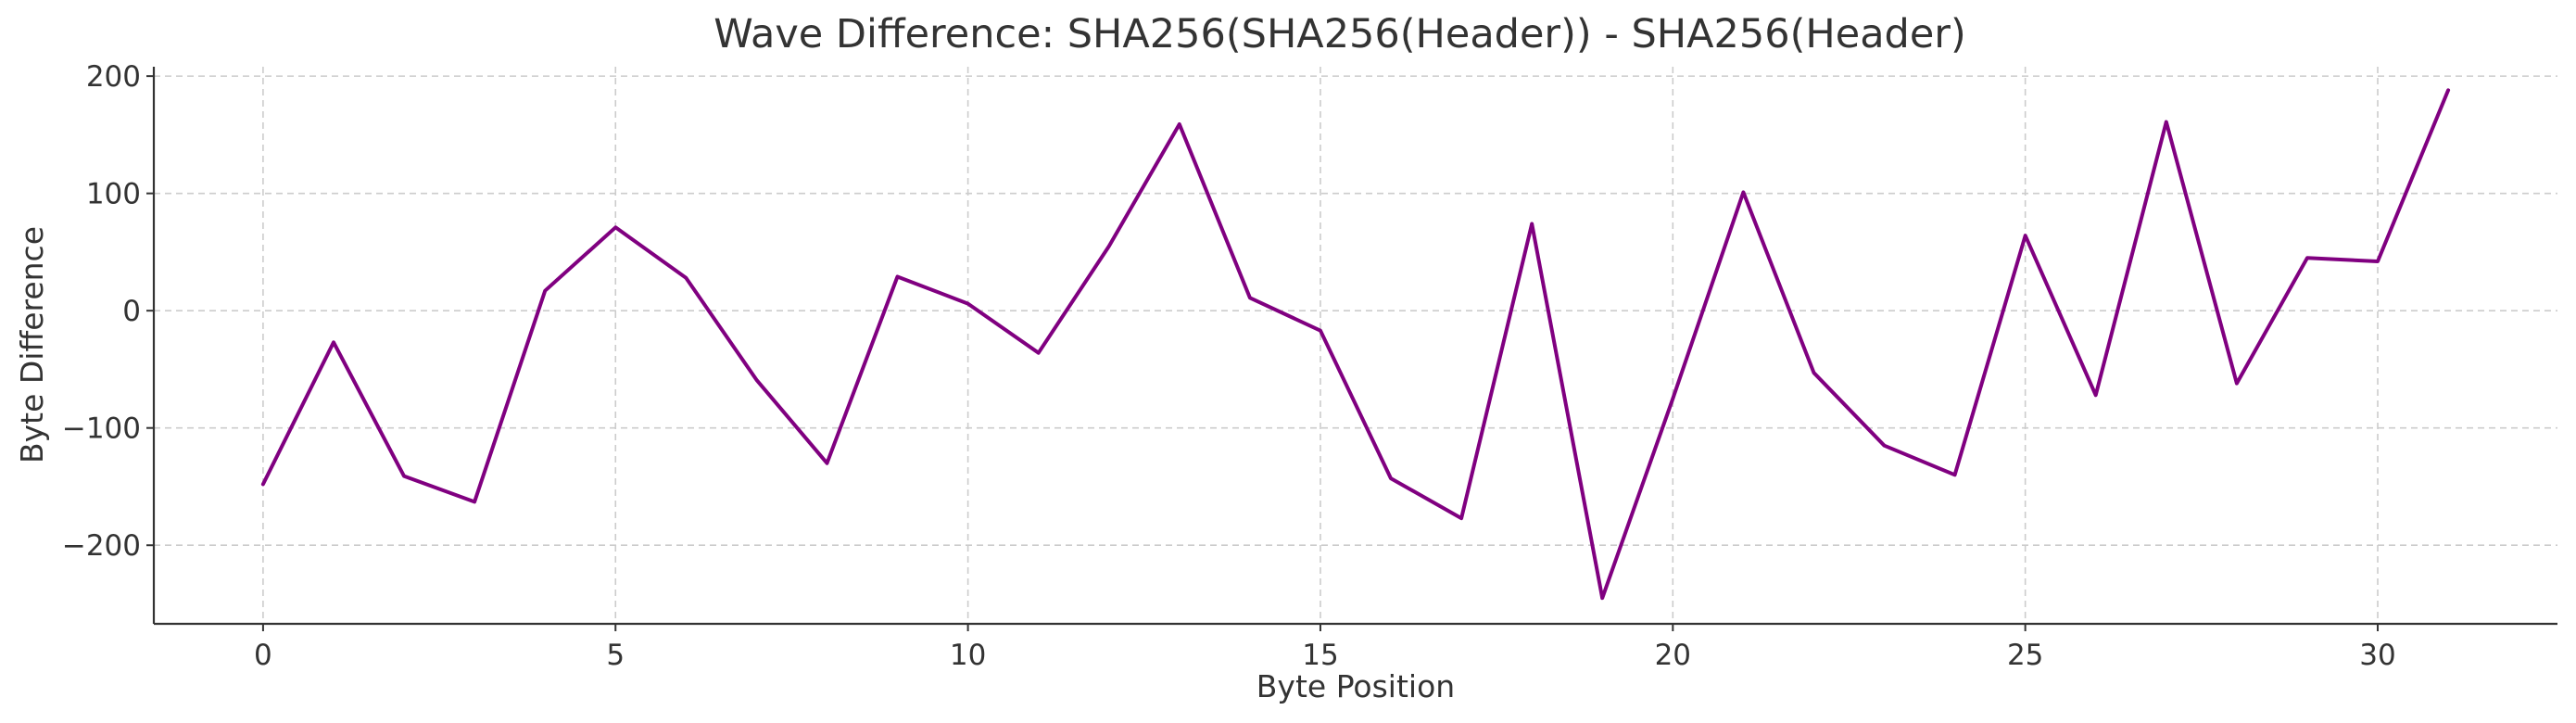  I want to click on x-tick-label: 5, so click(615, 655).